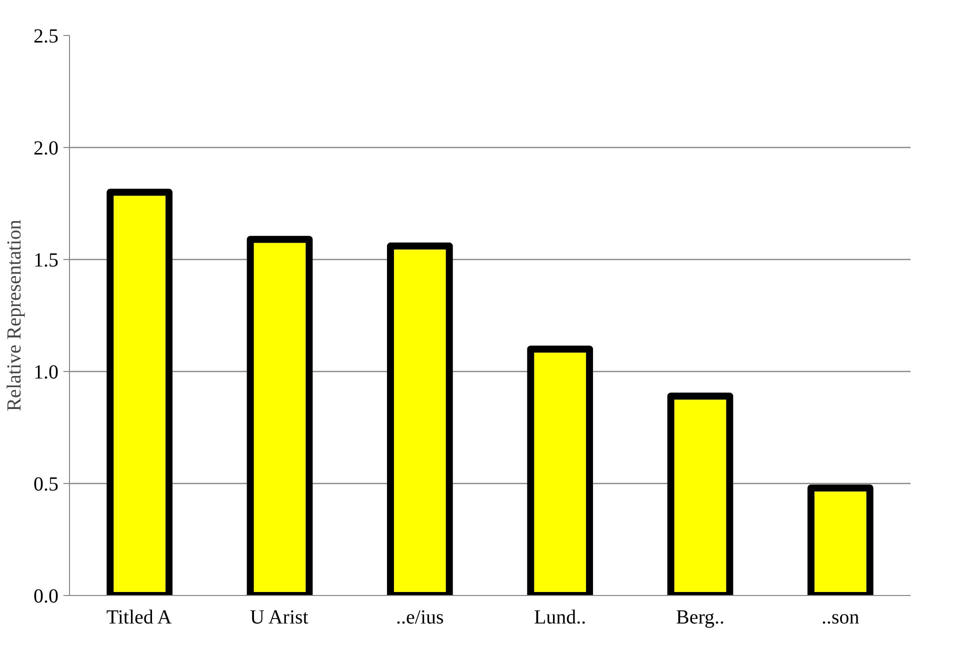  What do you see at coordinates (46, 485) in the screenshot?
I see `y-tick-label: 0.5` at bounding box center [46, 485].